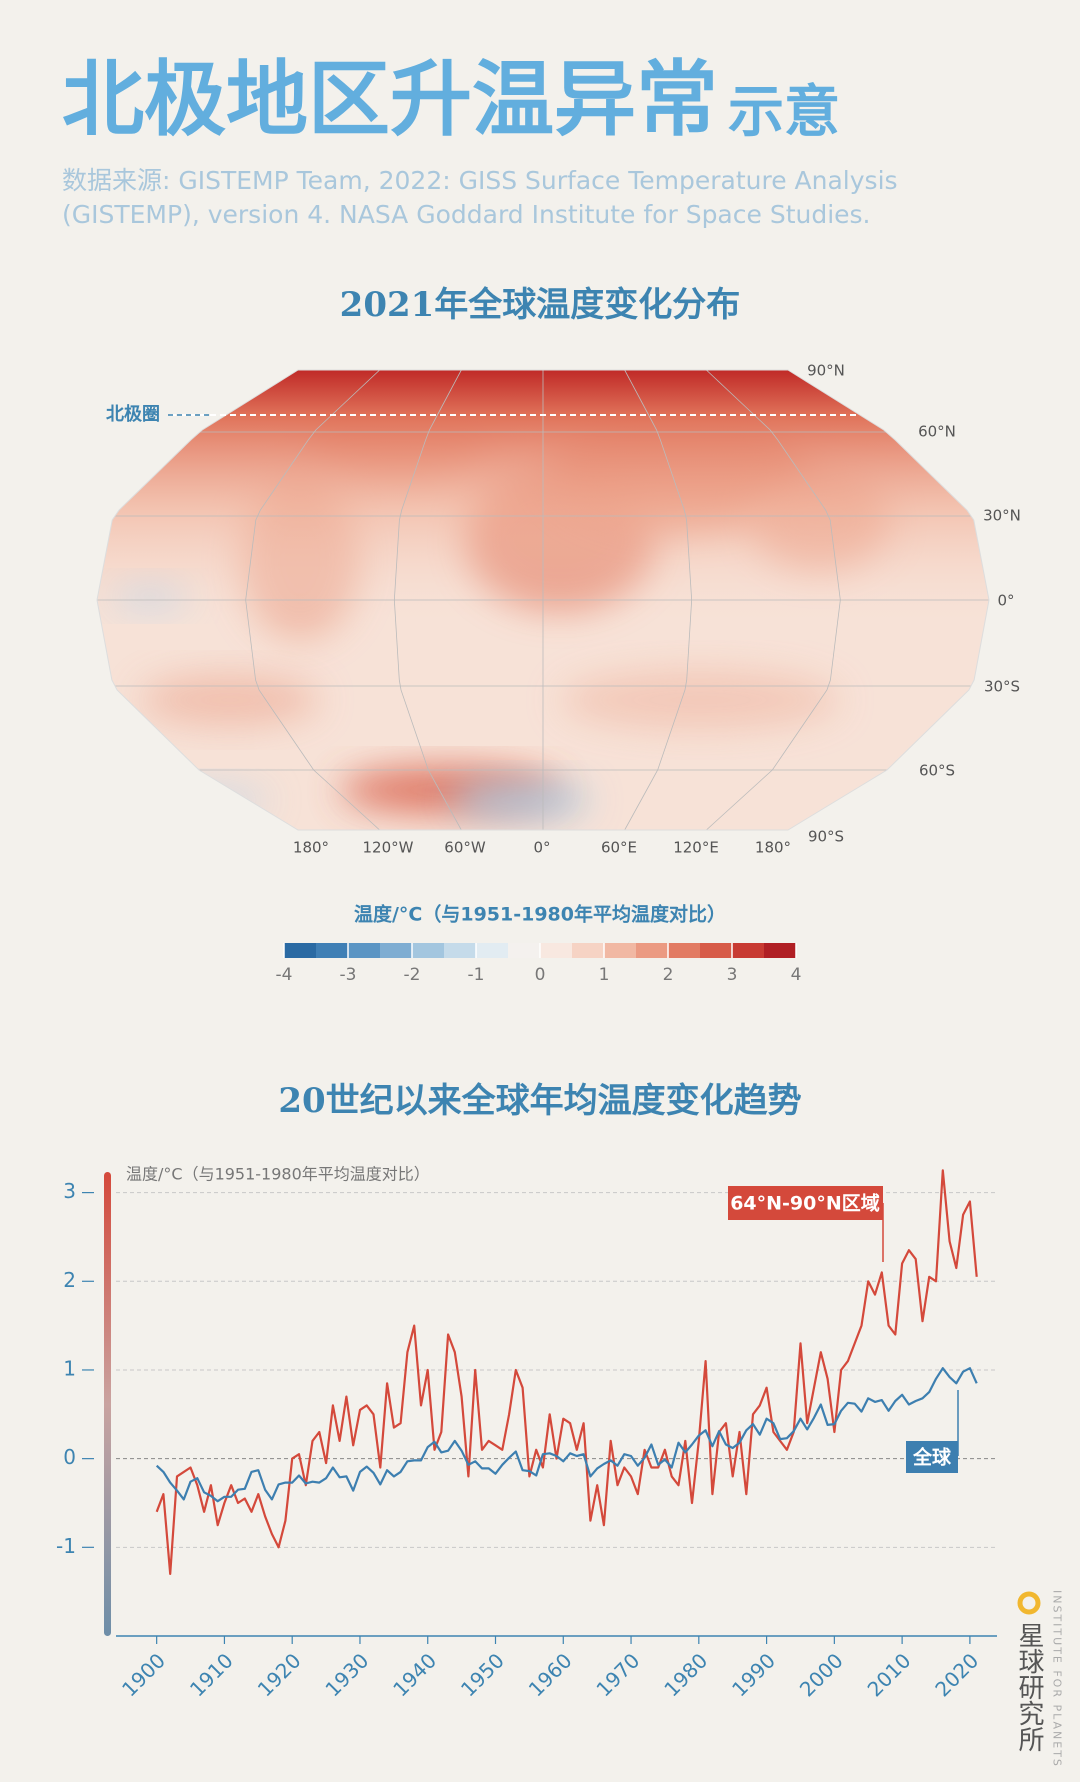 This screenshot has width=1080, height=1782. Describe the element at coordinates (1002, 516) in the screenshot. I see `lat-label: 30°N` at that location.